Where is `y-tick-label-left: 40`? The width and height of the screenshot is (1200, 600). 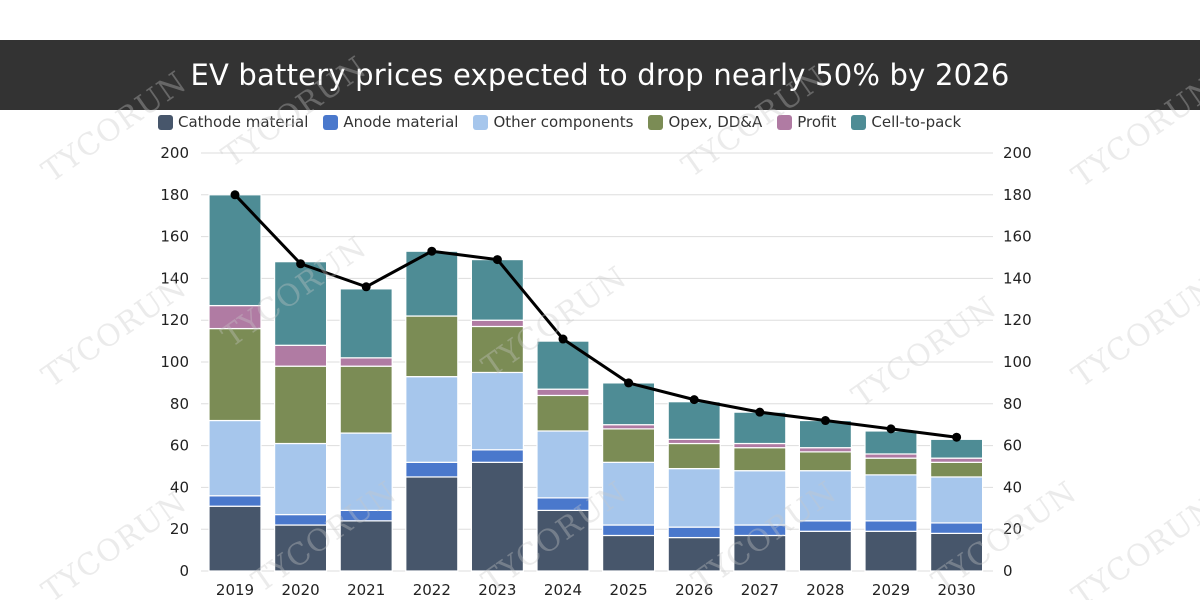 y-tick-label-left: 40 is located at coordinates (179, 487).